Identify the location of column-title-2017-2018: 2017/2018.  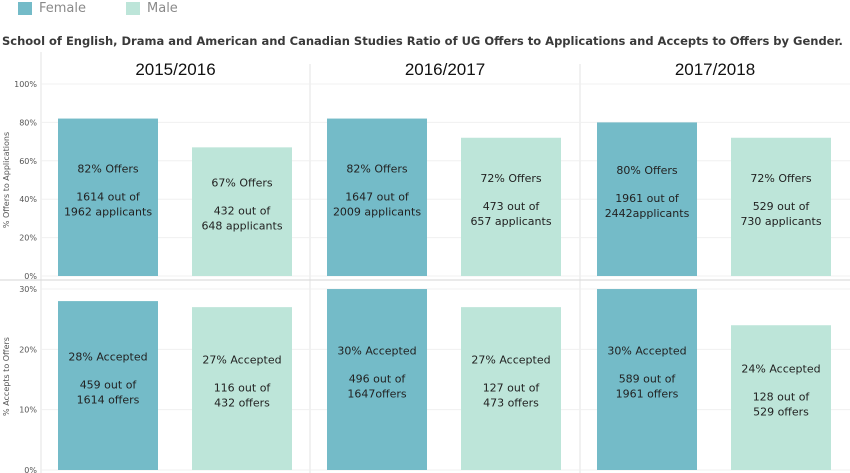
(715, 69).